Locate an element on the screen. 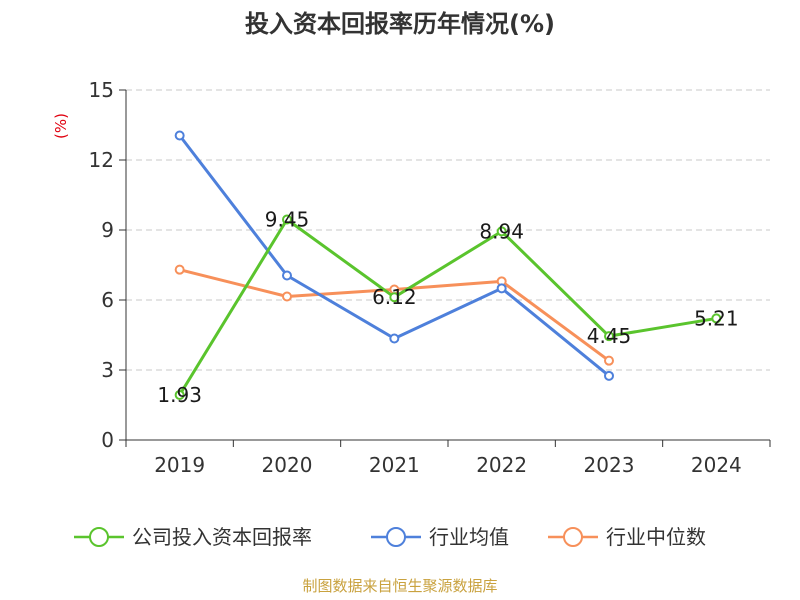 The image size is (800, 600). x-tick-label: 2024 is located at coordinates (716, 465).